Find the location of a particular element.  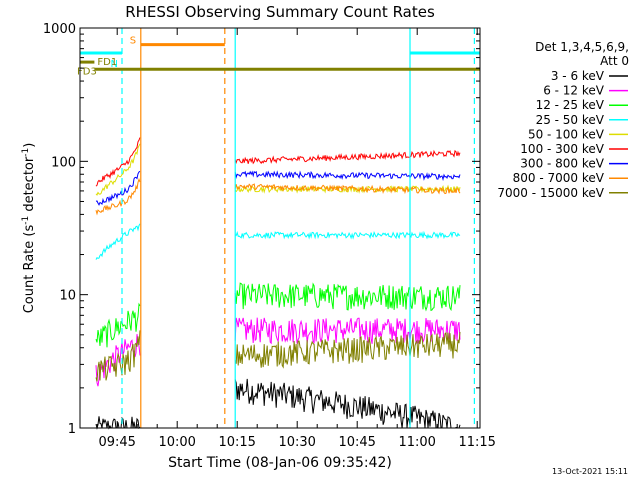

chart-title: RHESSI Observing Summary Count Rates is located at coordinates (280, 12).